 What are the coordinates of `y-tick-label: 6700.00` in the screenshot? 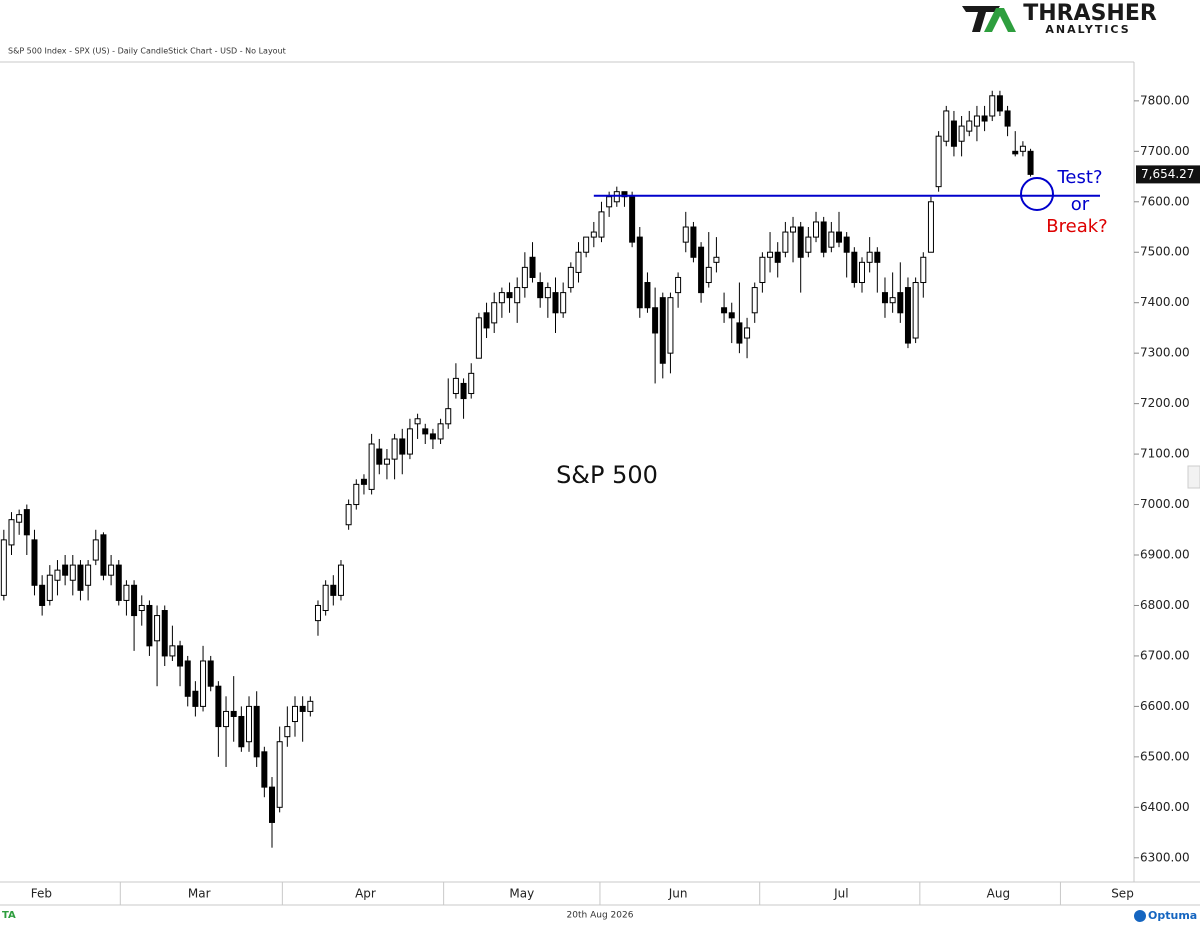 It's located at (1165, 655).